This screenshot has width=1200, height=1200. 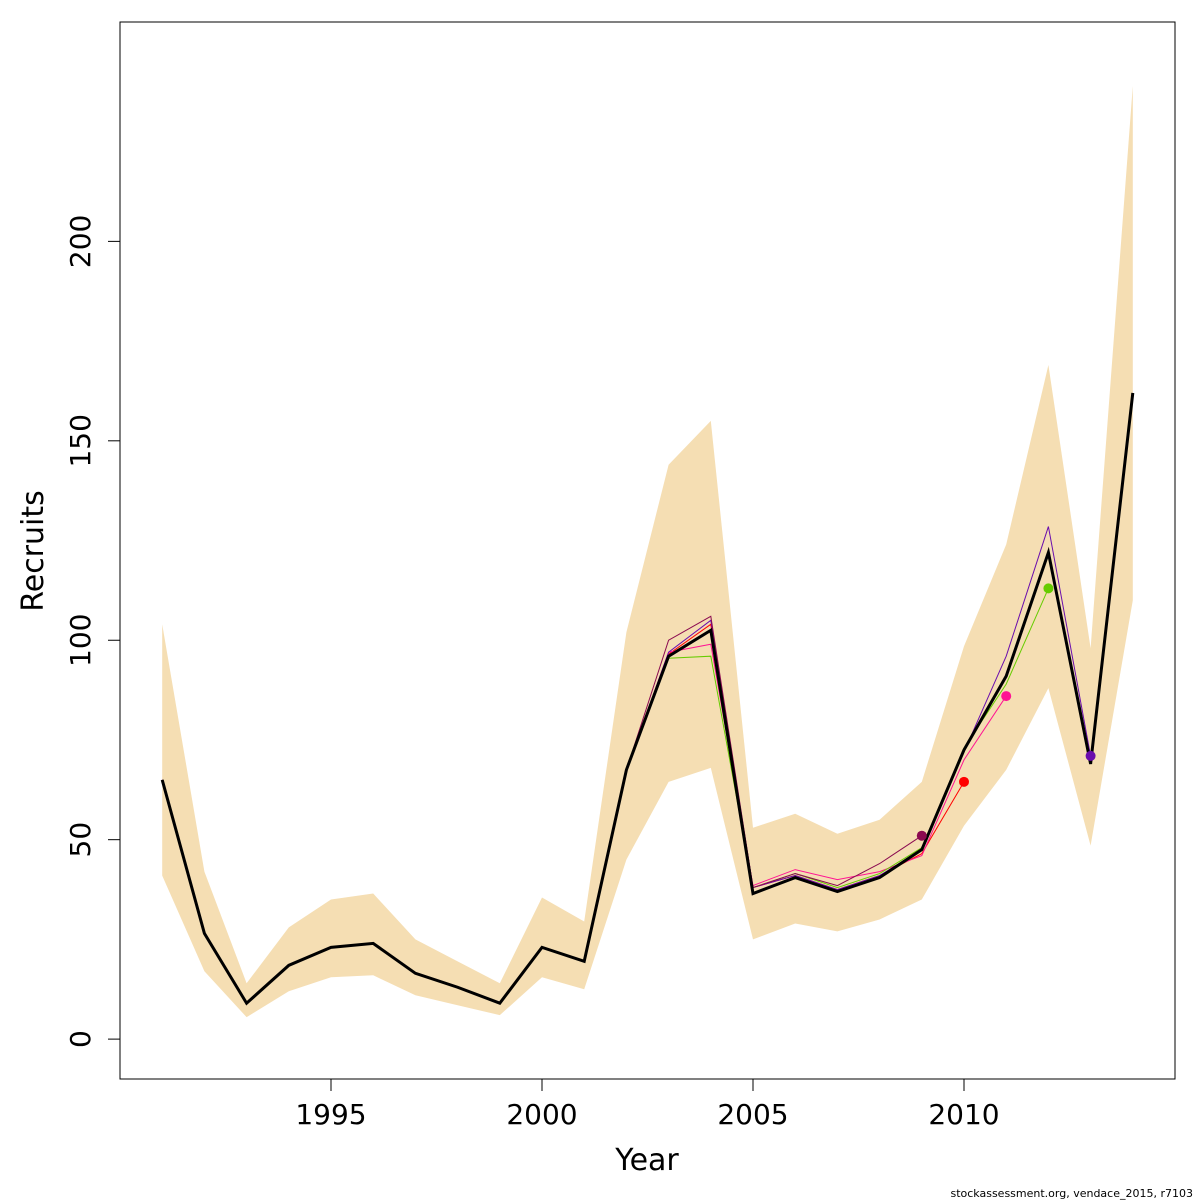 What do you see at coordinates (1071, 1193) in the screenshot?
I see `footer-credit: stockassessment.org, vendace_2015, r7103` at bounding box center [1071, 1193].